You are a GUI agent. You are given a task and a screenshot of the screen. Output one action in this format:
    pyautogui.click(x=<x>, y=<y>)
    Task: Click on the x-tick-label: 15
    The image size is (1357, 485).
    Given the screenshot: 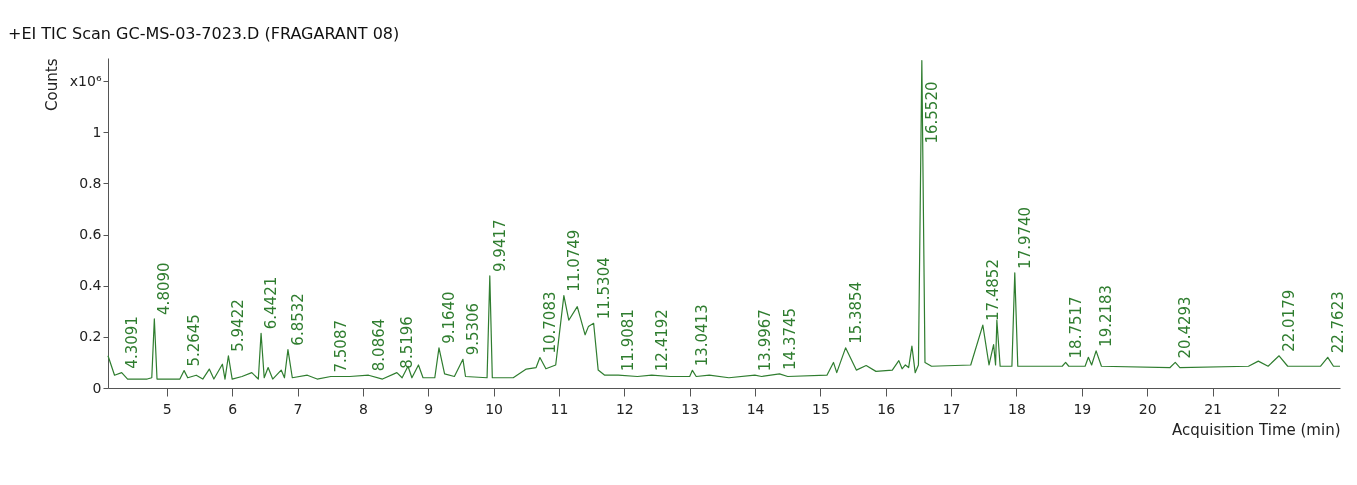 What is the action you would take?
    pyautogui.click(x=820, y=408)
    